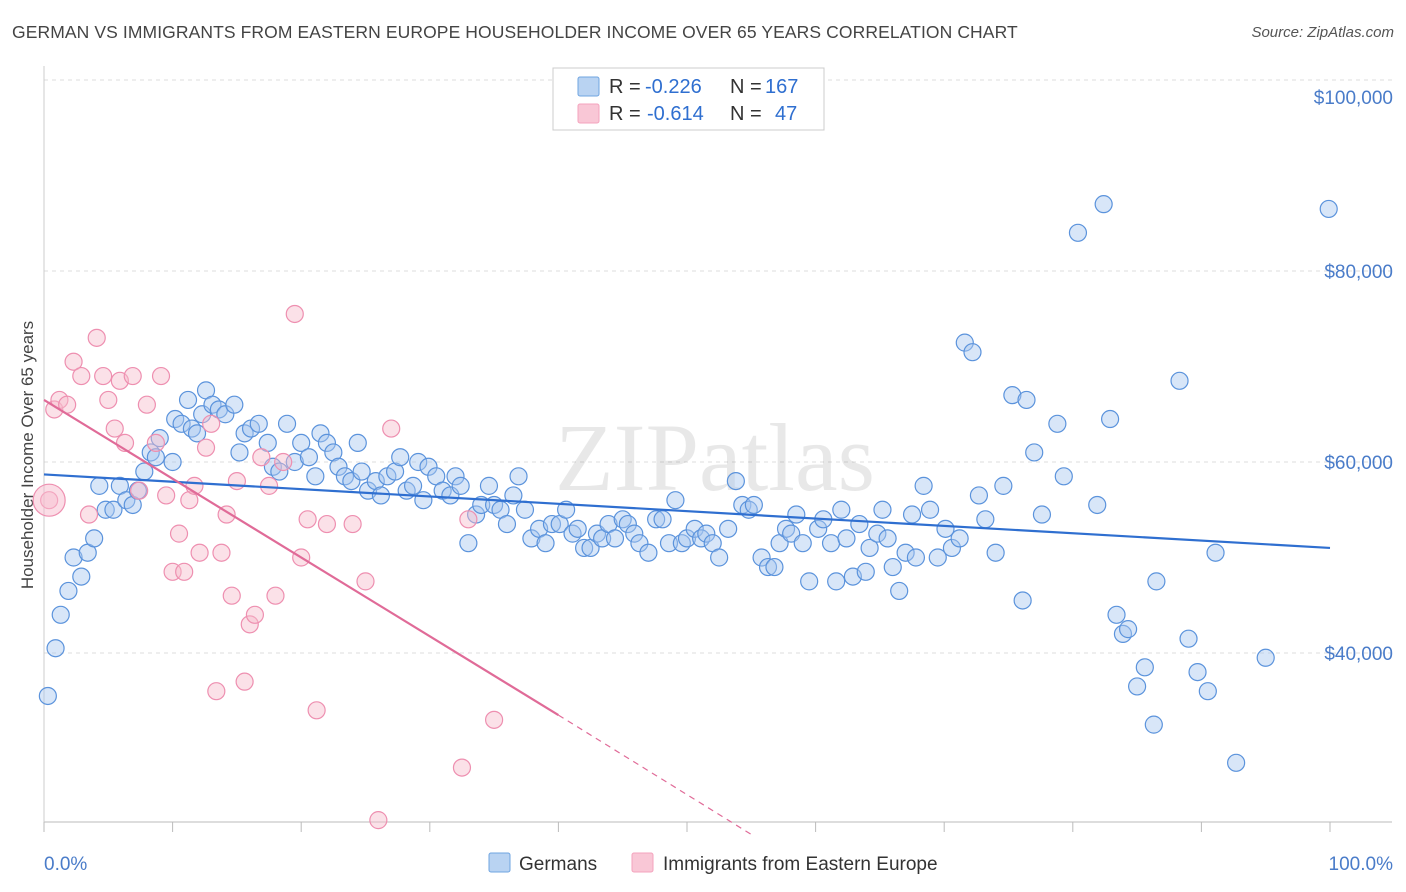 The width and height of the screenshot is (1406, 892). Describe the element at coordinates (688, 99) in the screenshot. I see `correlation-legend: R = -0.226 N = 167 R = -0.614 N = 47` at that location.